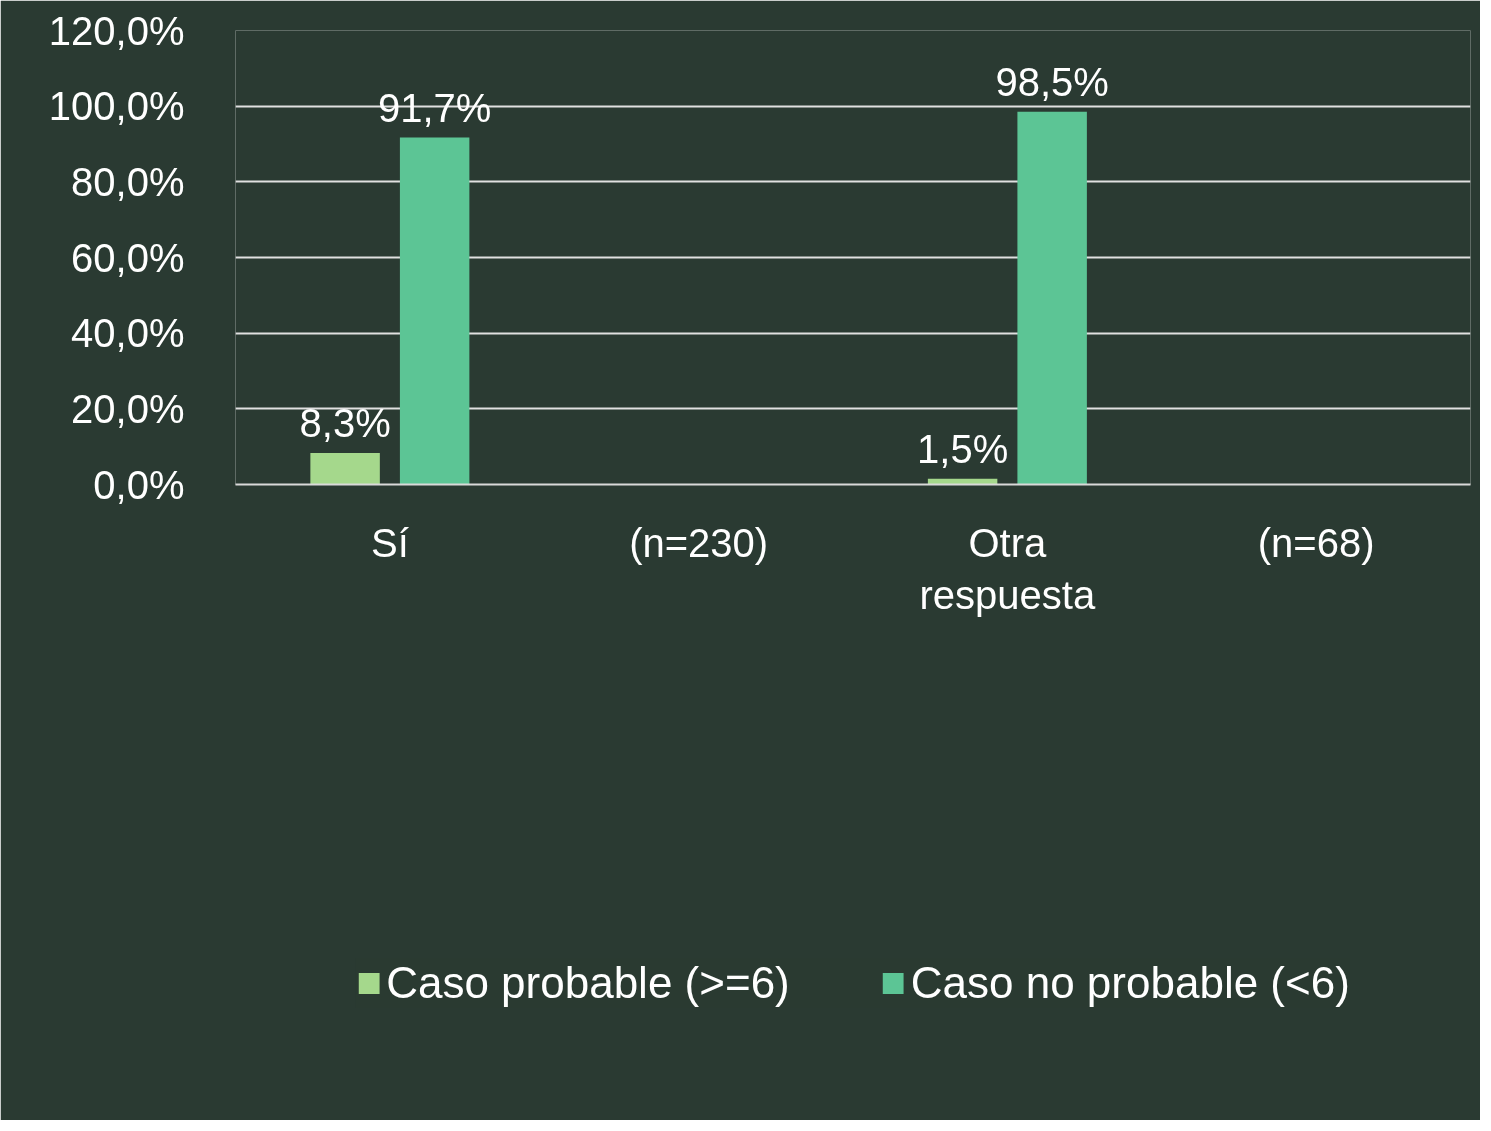  Describe the element at coordinates (139, 484) in the screenshot. I see `y-tick-label: 0,0%` at that location.